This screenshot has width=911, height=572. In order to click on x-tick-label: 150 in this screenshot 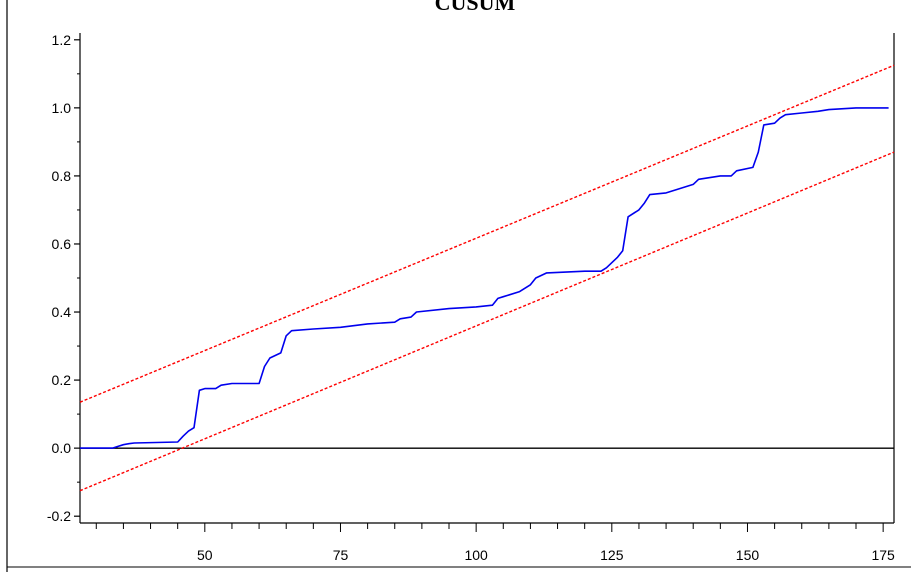, I will do `click(748, 555)`.